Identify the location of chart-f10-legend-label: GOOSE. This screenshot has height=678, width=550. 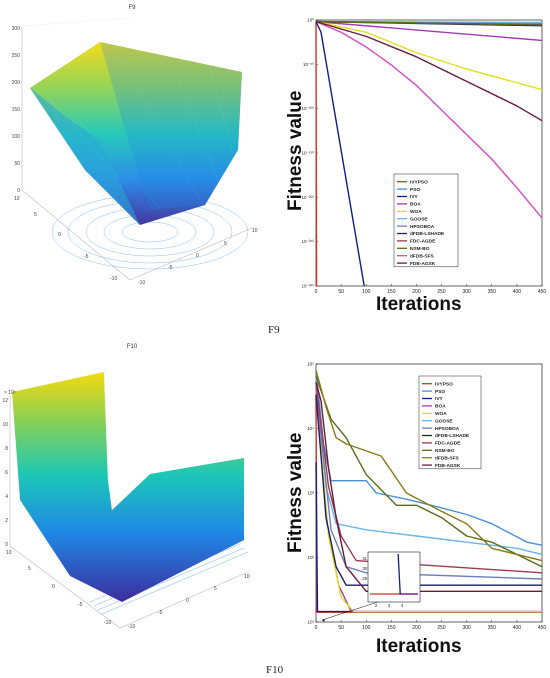
(444, 421).